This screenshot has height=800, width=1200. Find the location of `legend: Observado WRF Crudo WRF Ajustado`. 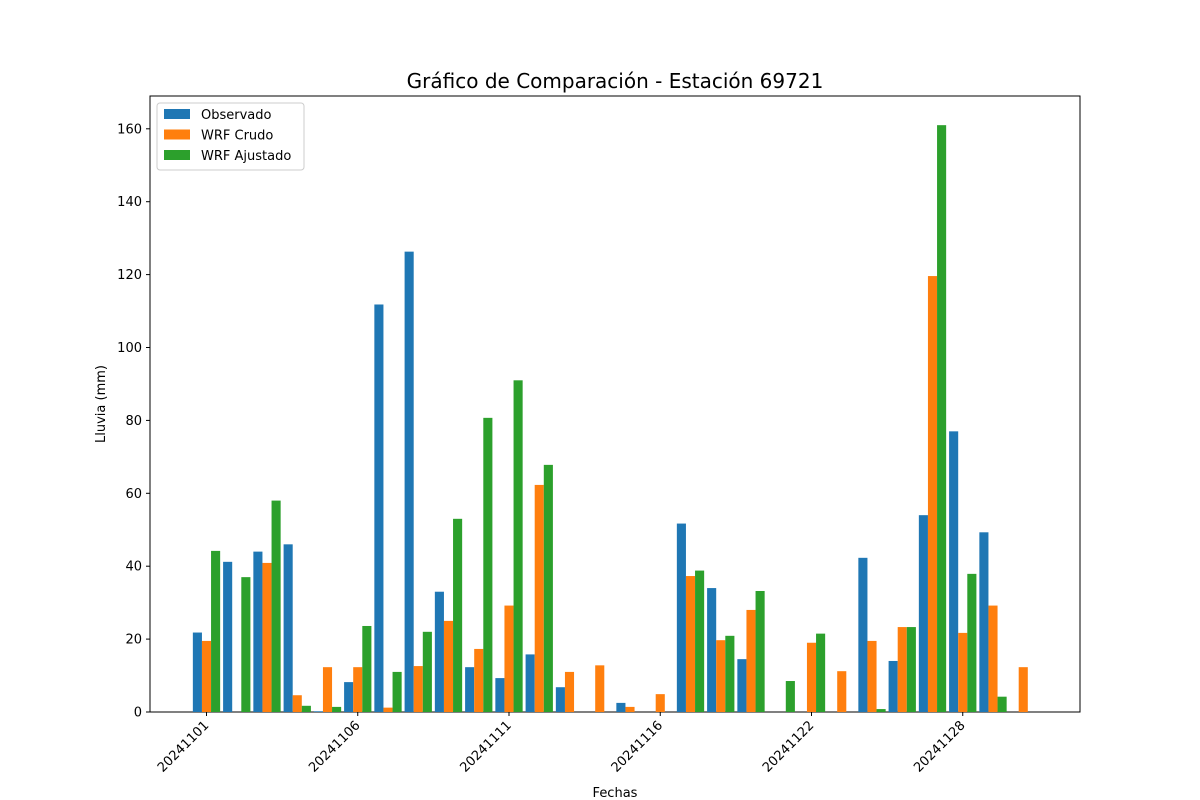

legend: Observado WRF Crudo WRF Ajustado is located at coordinates (230, 136).